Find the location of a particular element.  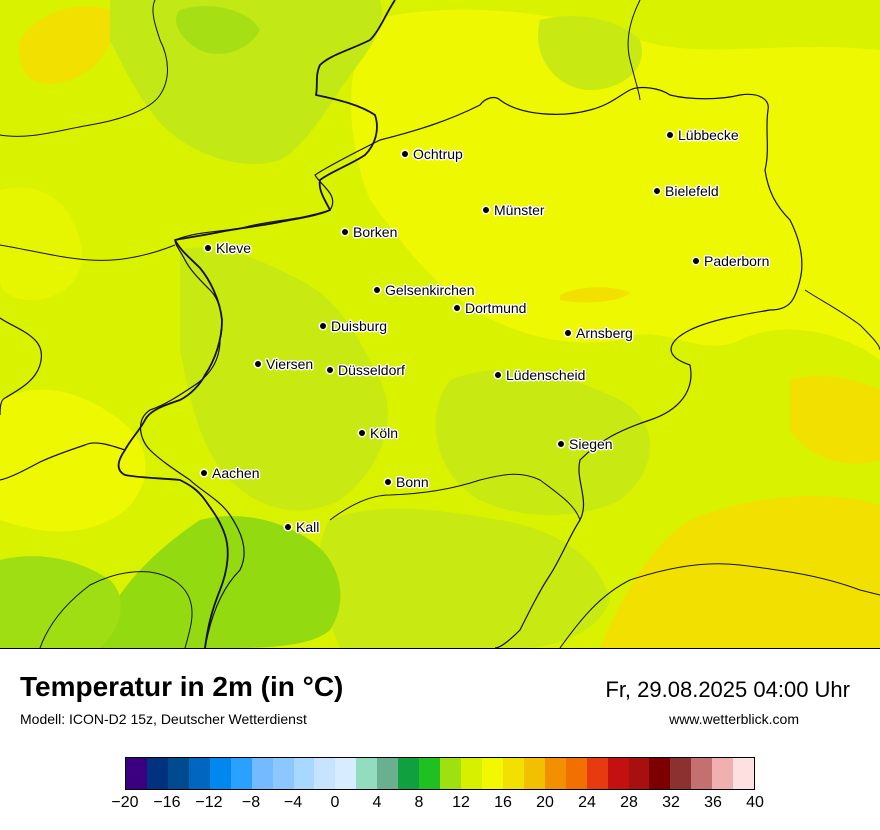

city-label: Düsseldorf is located at coordinates (371, 370).